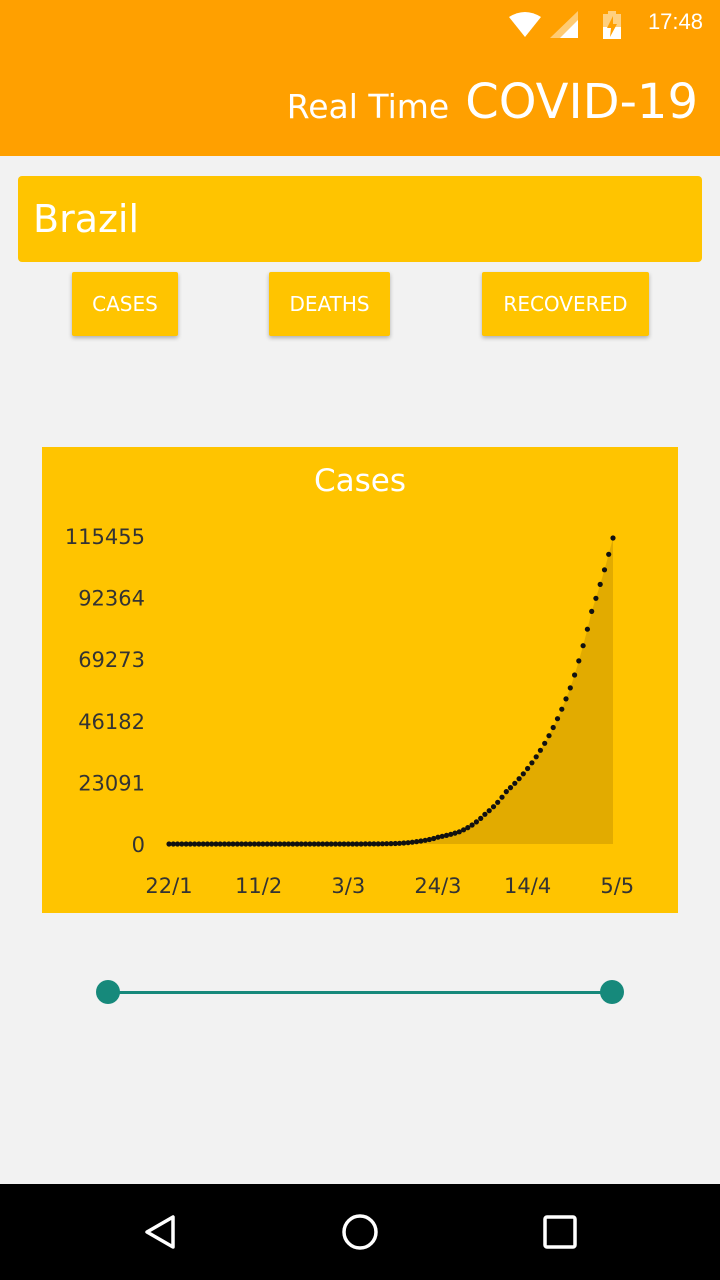  What do you see at coordinates (437, 886) in the screenshot?
I see `x-tick-label: 24/3` at bounding box center [437, 886].